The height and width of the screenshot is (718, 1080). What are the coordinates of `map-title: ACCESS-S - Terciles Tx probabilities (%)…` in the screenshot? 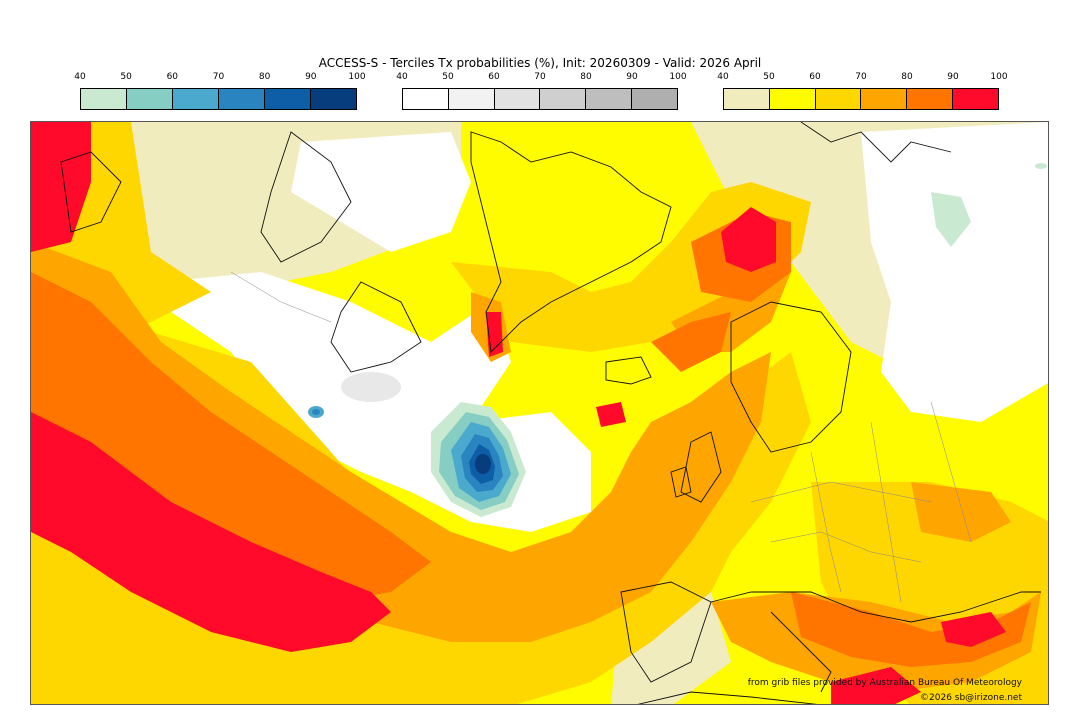 It's located at (540, 63).